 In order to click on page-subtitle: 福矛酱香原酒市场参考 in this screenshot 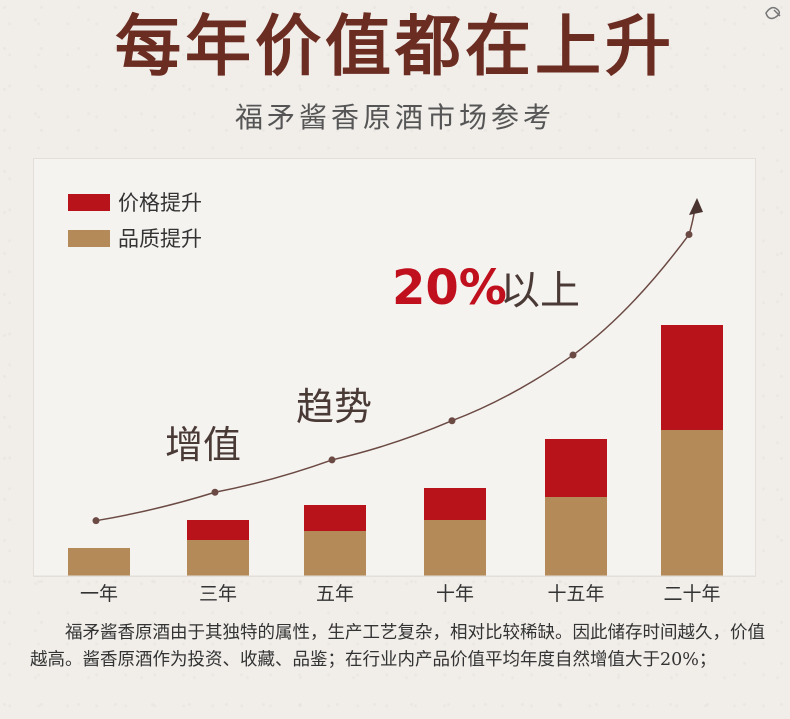, I will do `click(394, 117)`.